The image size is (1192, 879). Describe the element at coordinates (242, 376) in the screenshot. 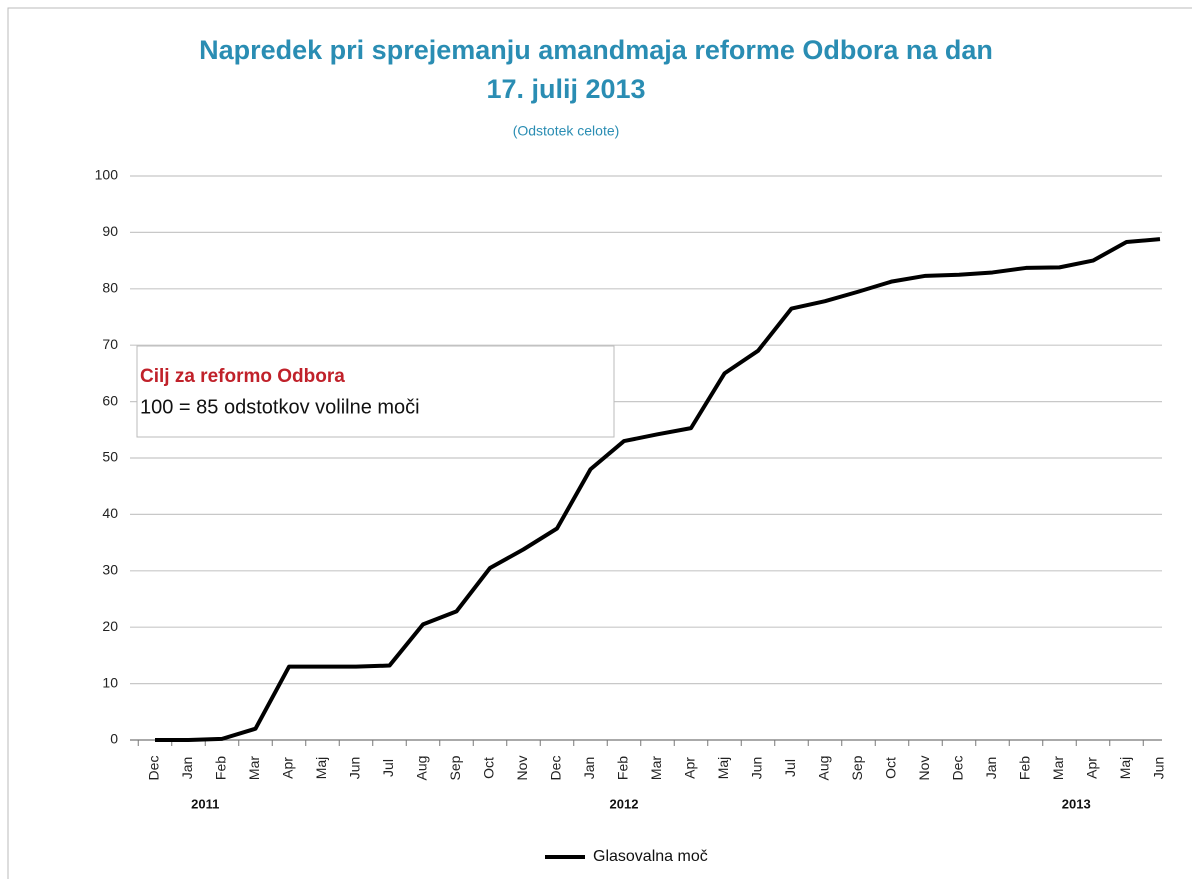

I see `annotation-title: Cilj za reformo Odbora` at that location.